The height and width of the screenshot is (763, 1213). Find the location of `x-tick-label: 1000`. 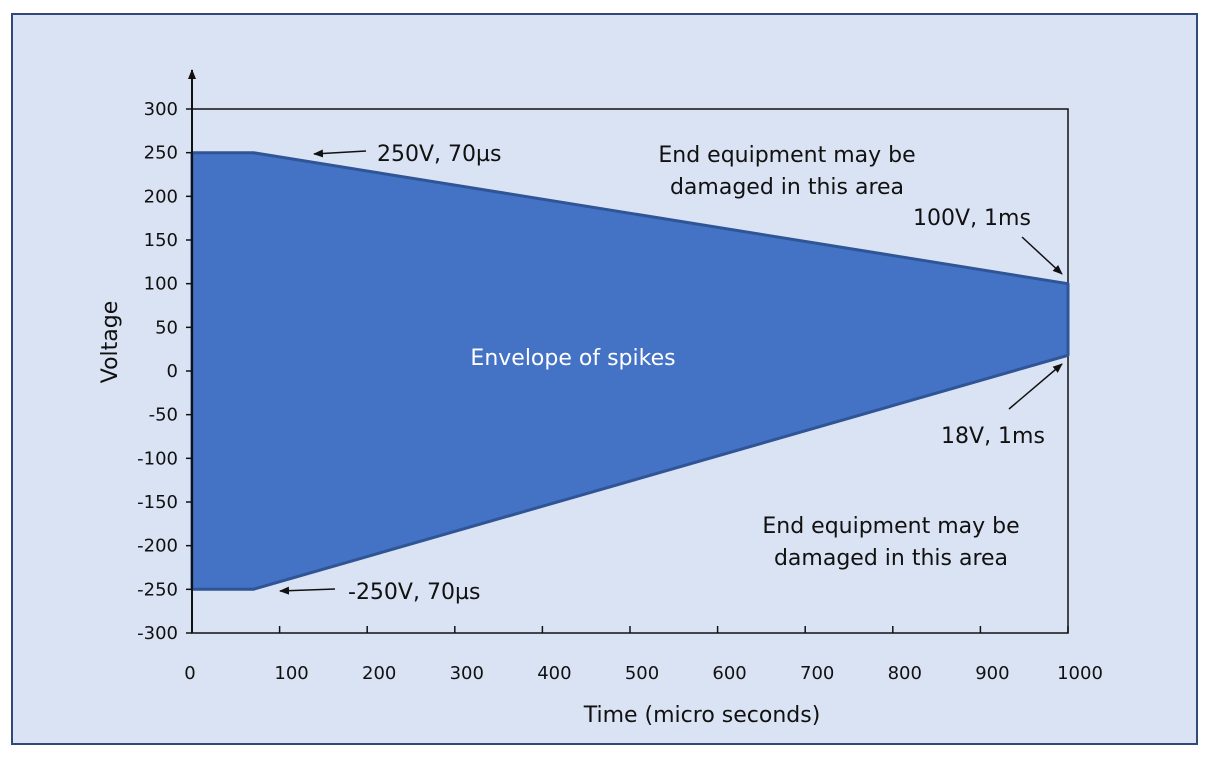

x-tick-label: 1000 is located at coordinates (1080, 673).